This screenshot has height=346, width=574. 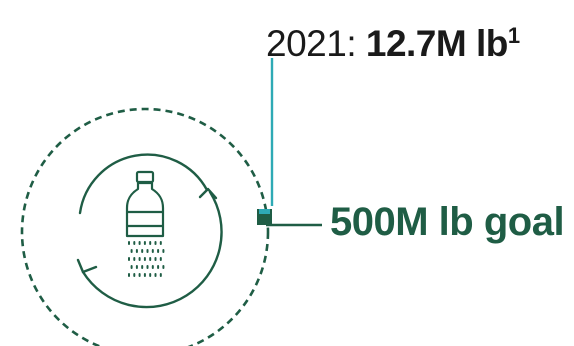 I want to click on year-progress-label: 2021: 12.7M lb1, so click(x=393, y=44).